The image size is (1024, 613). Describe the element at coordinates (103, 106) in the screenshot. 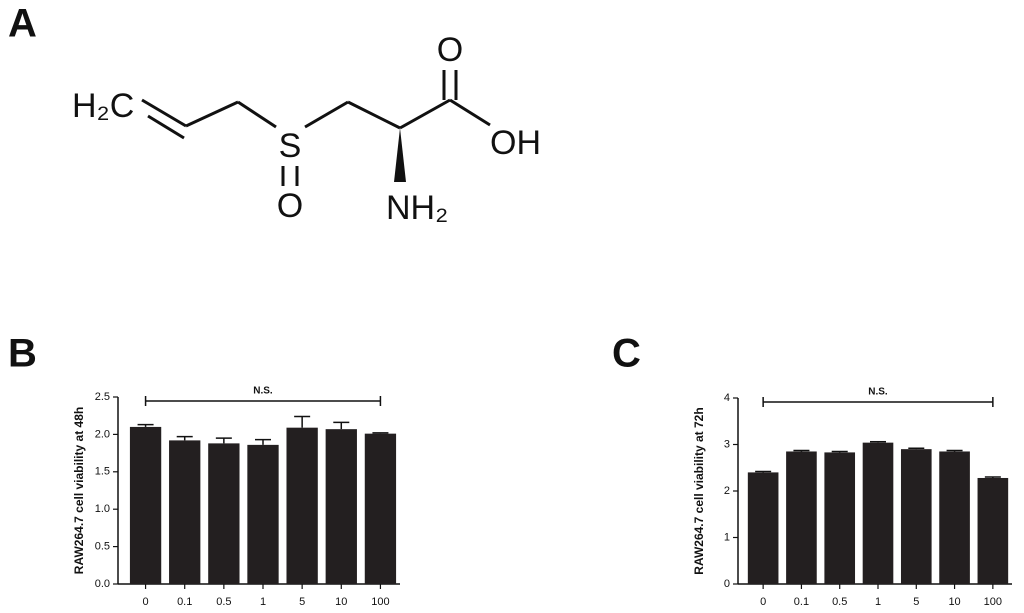

I see `atom-label: H₂C` at that location.